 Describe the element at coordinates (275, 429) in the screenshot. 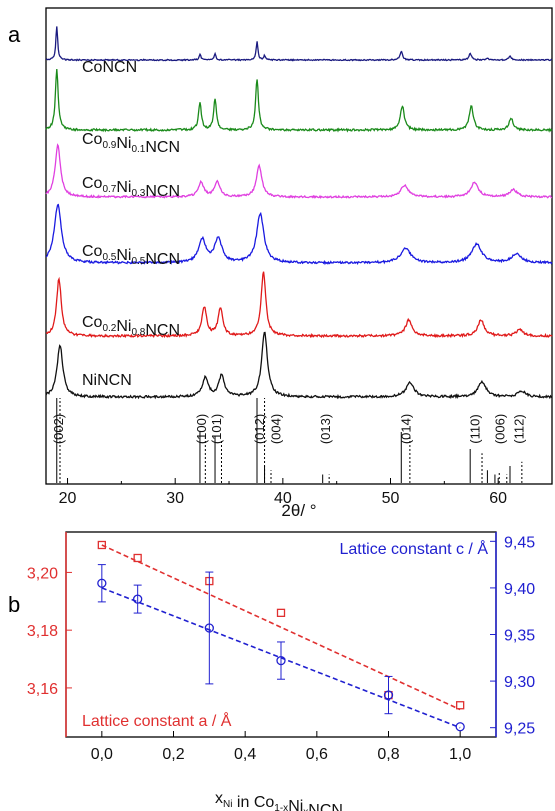

I see `reflection-label-5: (004)` at that location.